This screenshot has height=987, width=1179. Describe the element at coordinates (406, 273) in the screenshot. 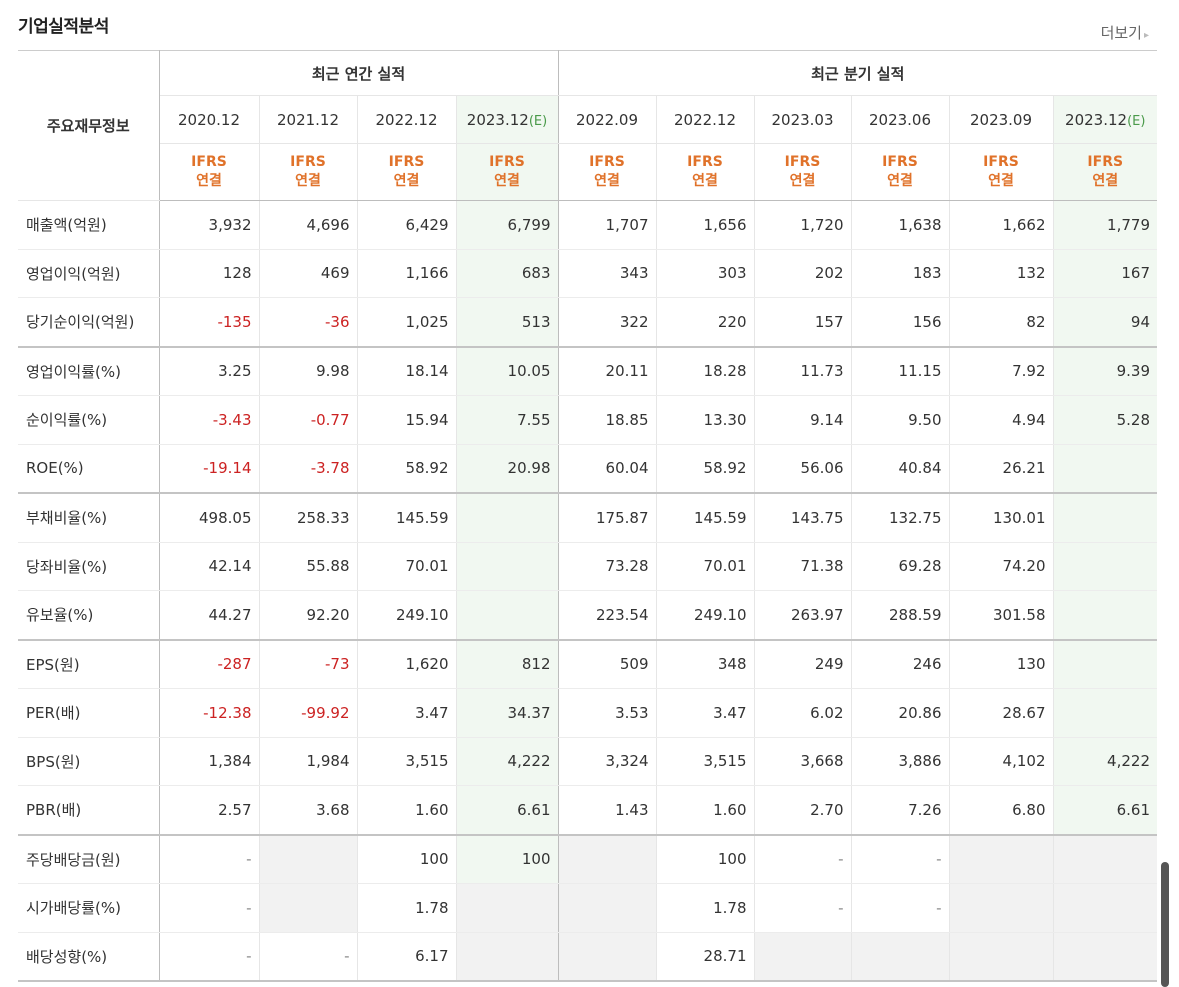

I see `table-cell: 1,166` at that location.